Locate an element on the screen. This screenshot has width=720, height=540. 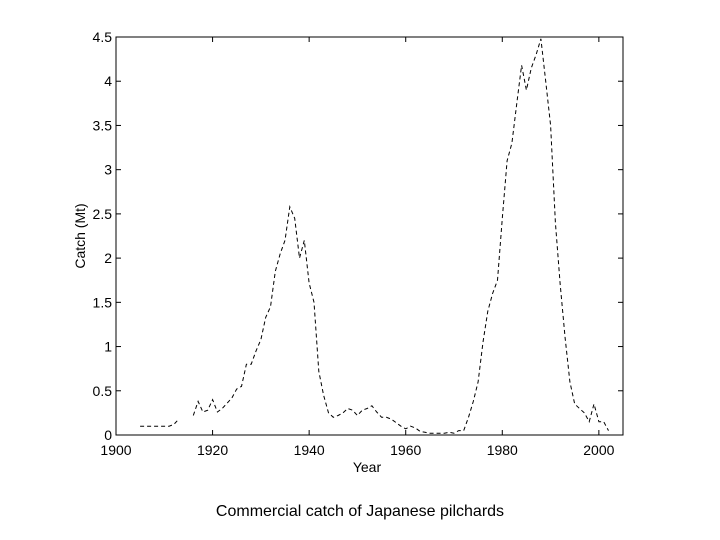
y-tick-label: 3 is located at coordinates (108, 170).